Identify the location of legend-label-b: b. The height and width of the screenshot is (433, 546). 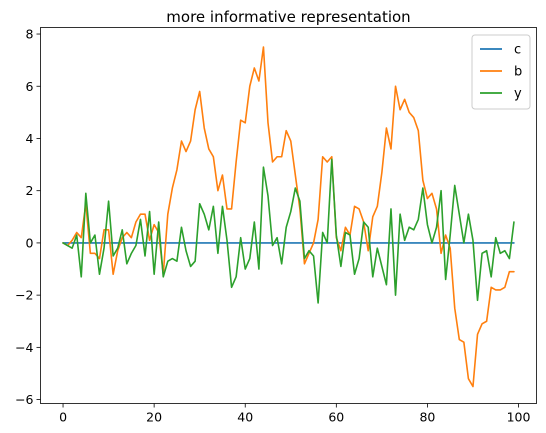
(518, 72).